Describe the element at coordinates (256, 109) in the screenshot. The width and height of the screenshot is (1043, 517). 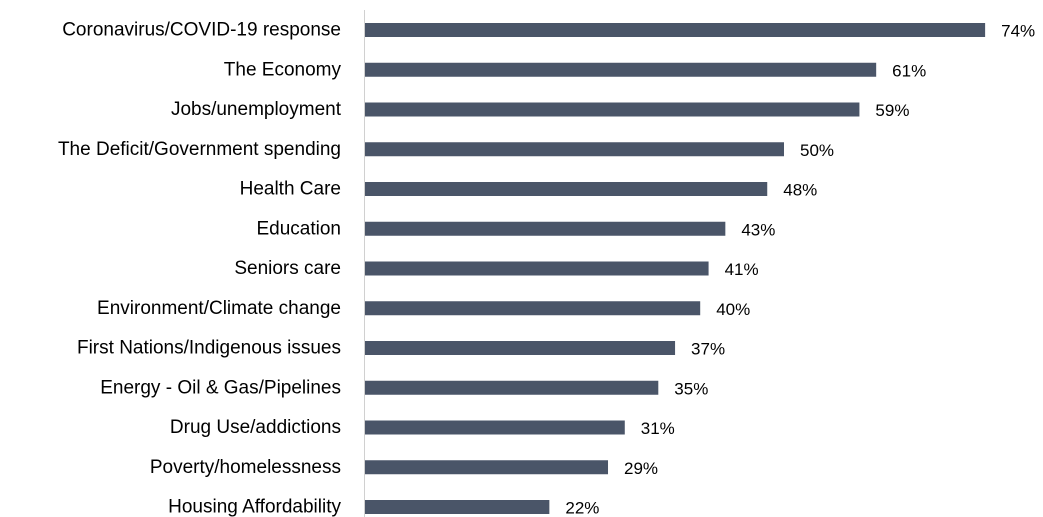
I see `category-label: Jobs/unemployment` at that location.